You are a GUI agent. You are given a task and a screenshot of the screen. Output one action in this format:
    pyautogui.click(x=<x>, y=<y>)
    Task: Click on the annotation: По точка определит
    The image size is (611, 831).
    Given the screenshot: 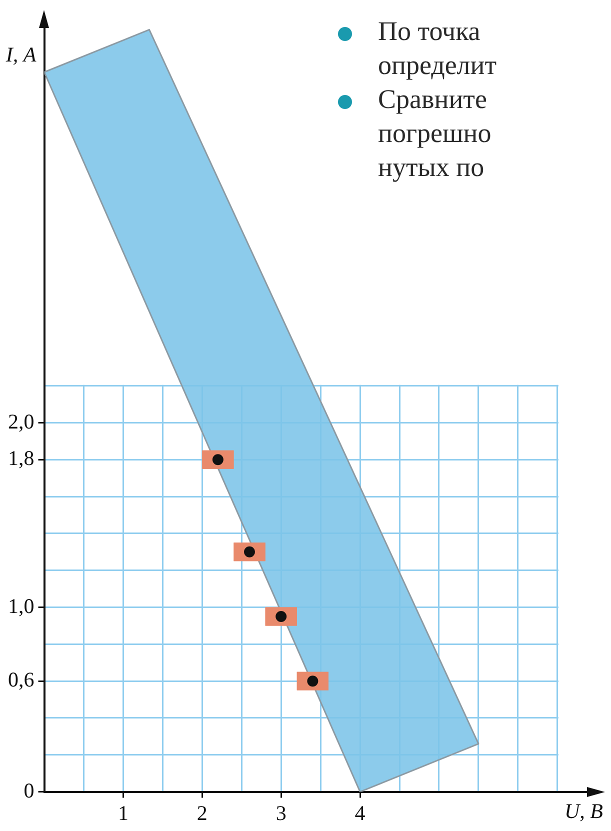 What is the action you would take?
    pyautogui.click(x=437, y=48)
    